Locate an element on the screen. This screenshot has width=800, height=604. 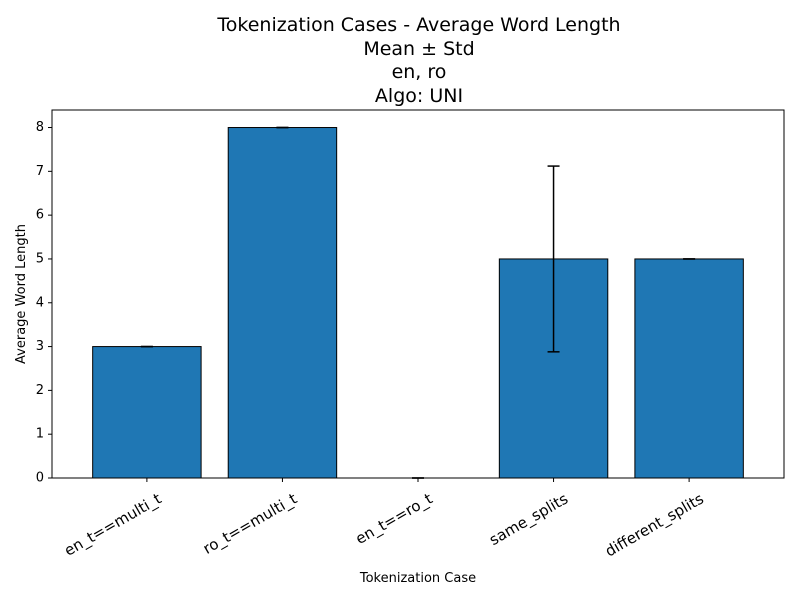
y-tick-label: 4 is located at coordinates (40, 302).